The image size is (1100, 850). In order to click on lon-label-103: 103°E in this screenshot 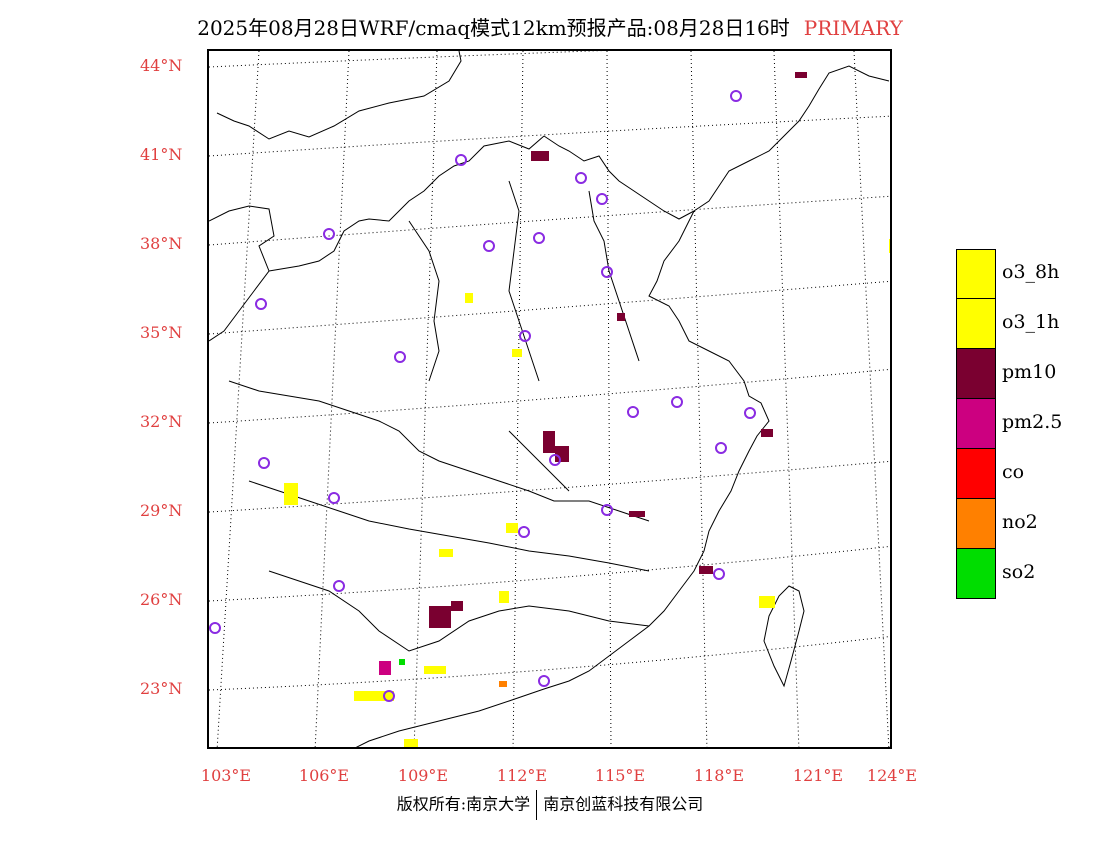, I will do `click(226, 775)`.